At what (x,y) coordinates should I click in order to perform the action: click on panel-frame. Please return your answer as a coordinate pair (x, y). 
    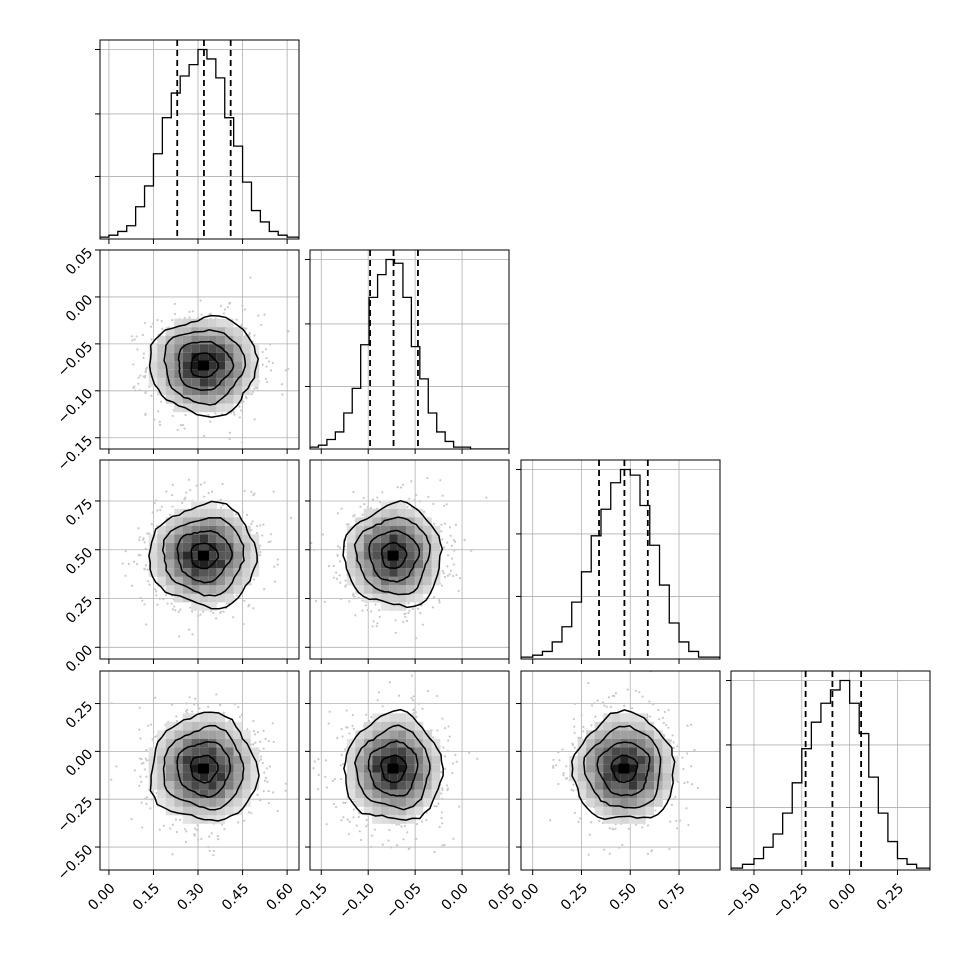
    Looking at the image, I should click on (199, 139).